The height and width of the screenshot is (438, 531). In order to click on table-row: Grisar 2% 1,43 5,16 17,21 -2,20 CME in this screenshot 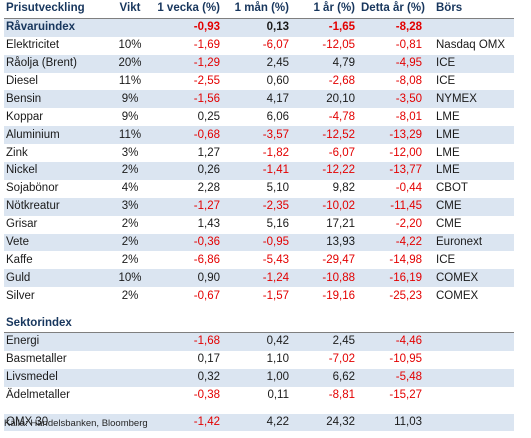, I will do `click(259, 225)`.